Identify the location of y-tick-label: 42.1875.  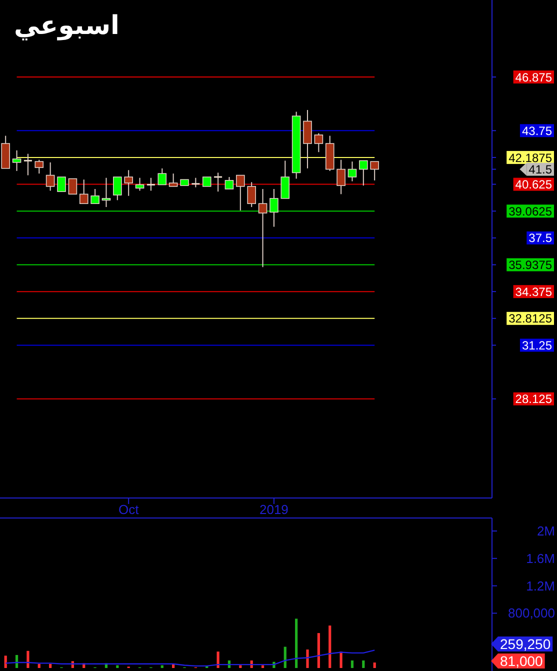
(530, 157).